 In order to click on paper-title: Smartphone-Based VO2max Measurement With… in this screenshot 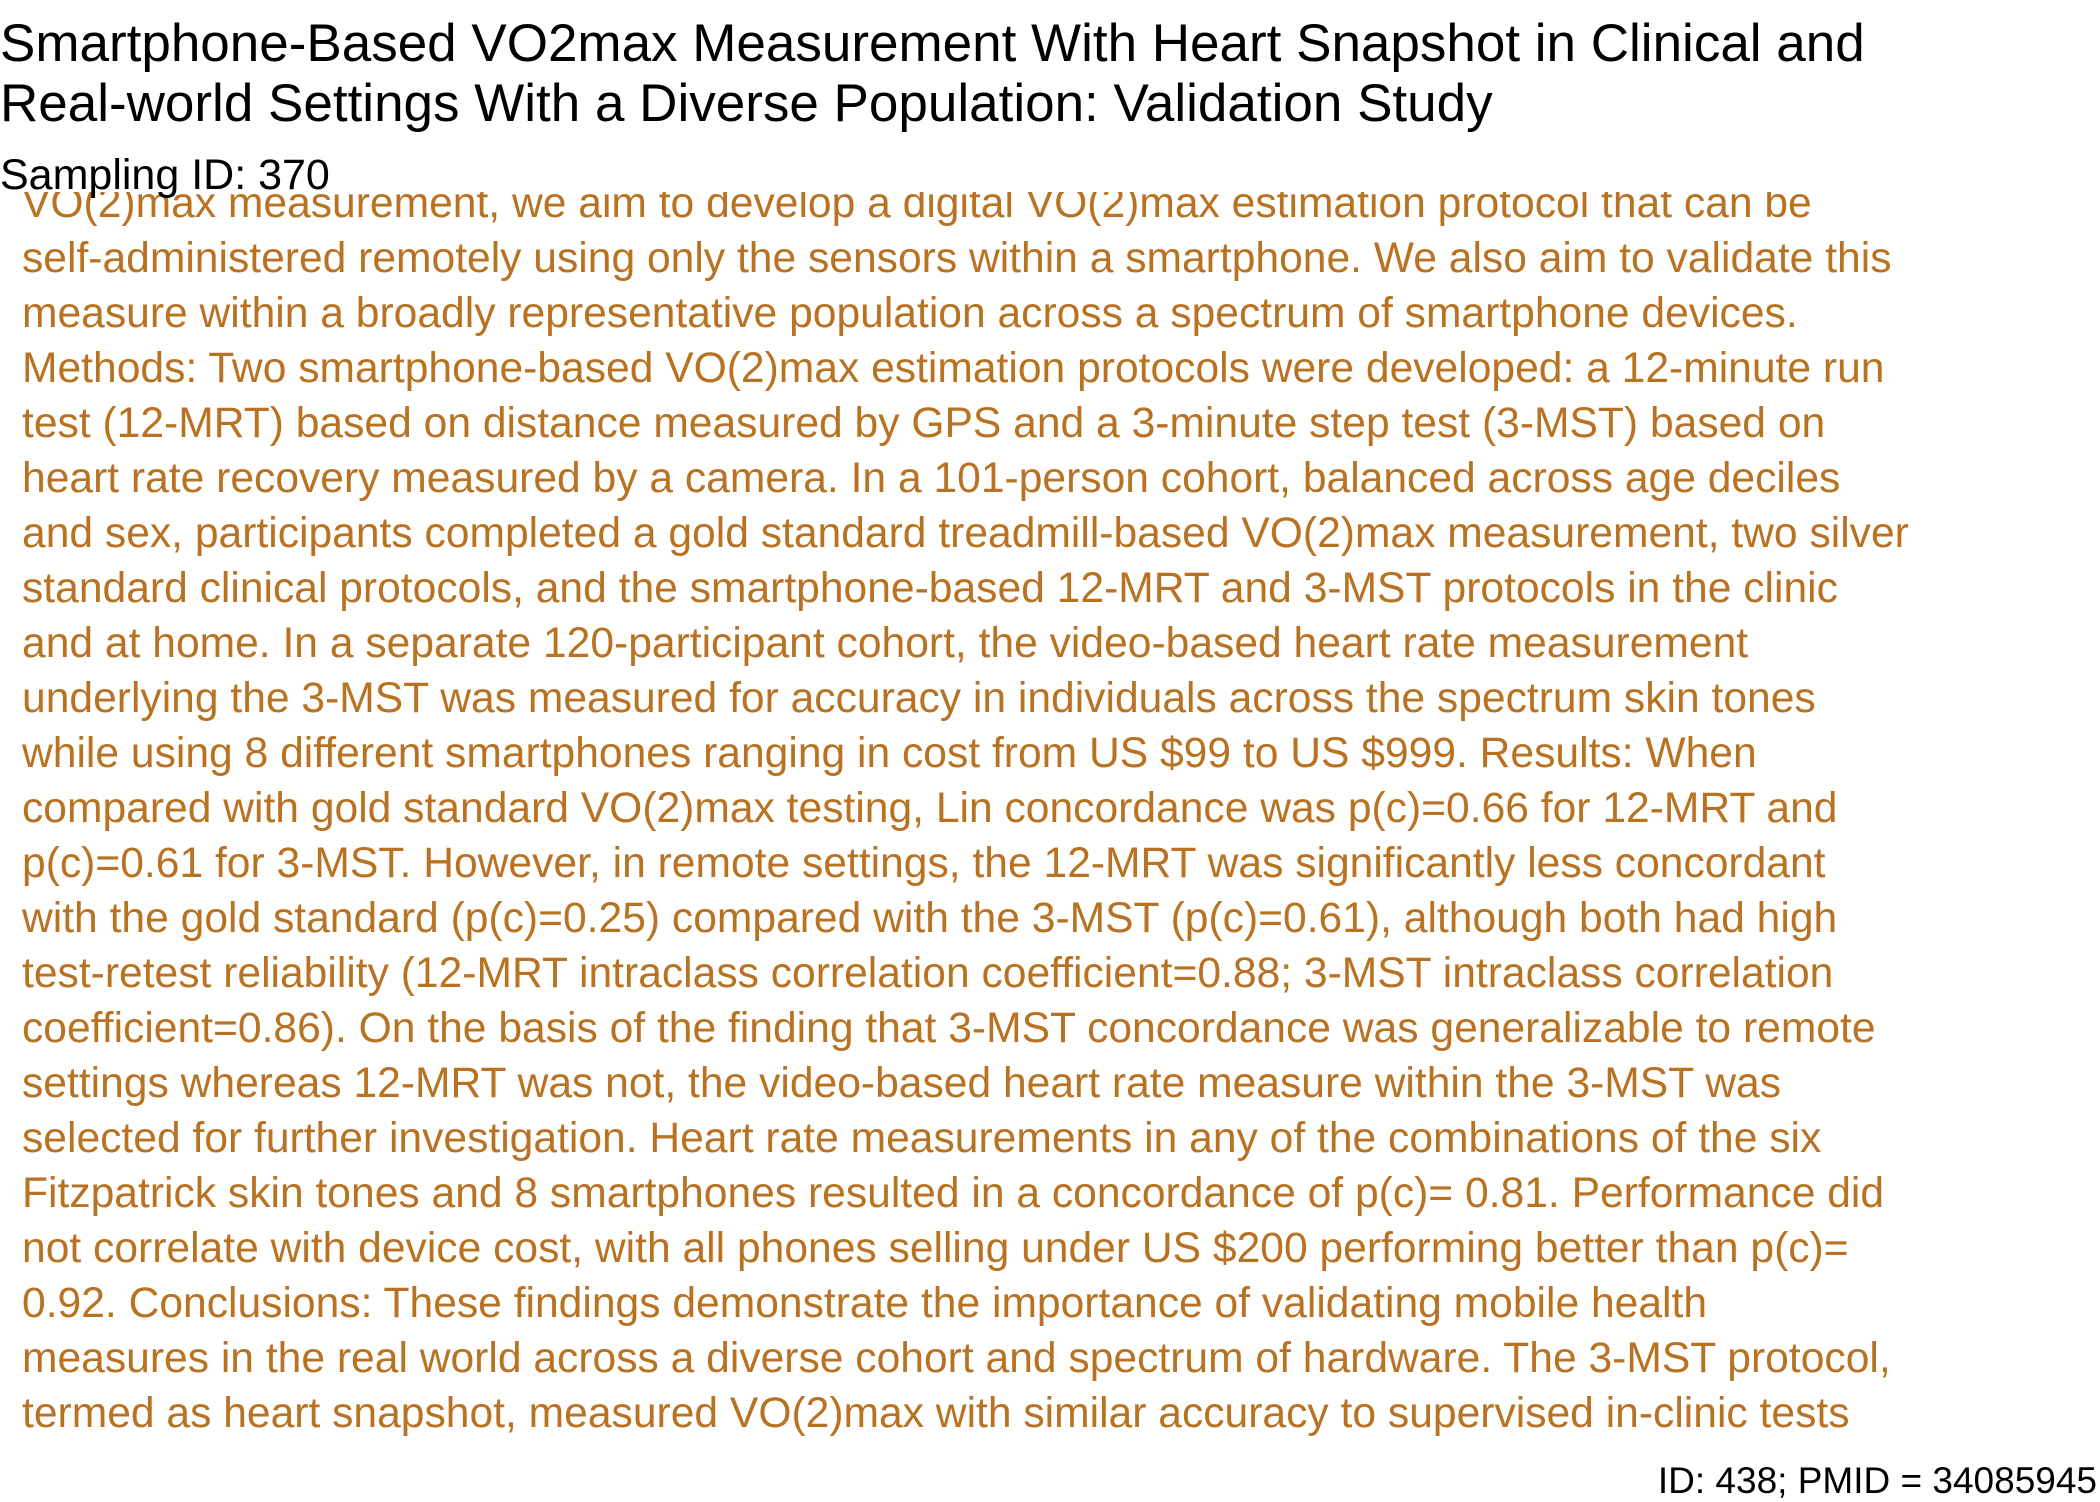, I will do `click(932, 73)`.